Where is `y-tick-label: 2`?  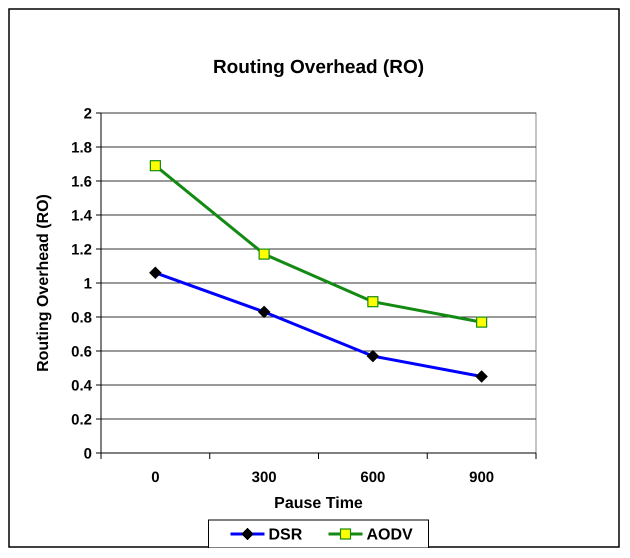
y-tick-label: 2 is located at coordinates (88, 113).